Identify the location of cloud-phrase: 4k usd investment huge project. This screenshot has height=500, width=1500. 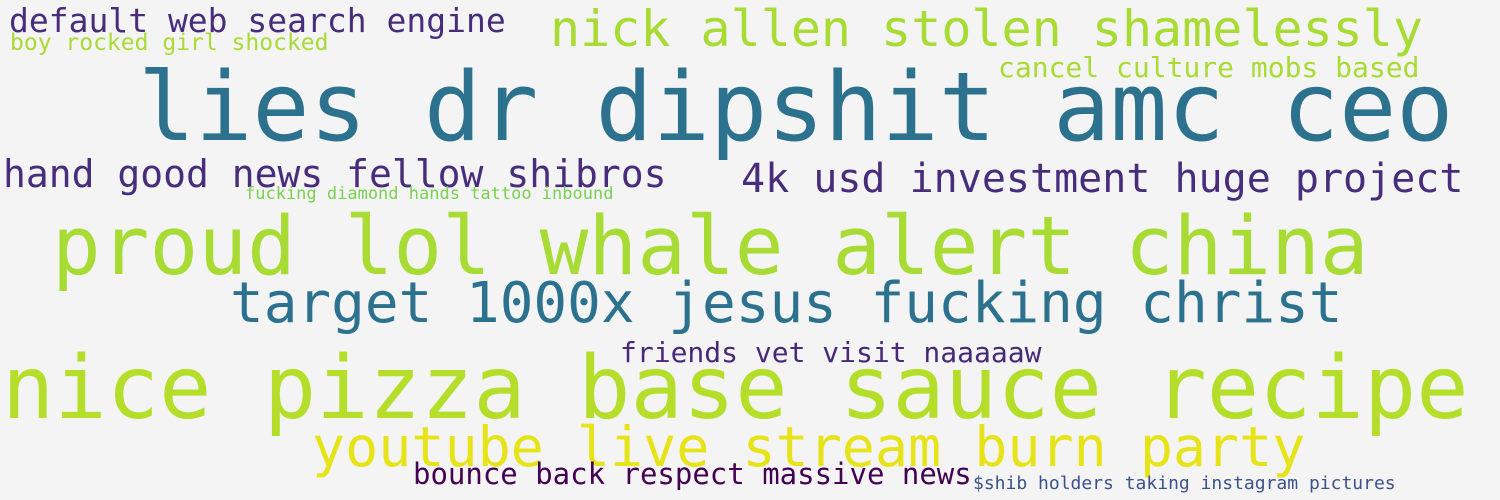
(1102, 179).